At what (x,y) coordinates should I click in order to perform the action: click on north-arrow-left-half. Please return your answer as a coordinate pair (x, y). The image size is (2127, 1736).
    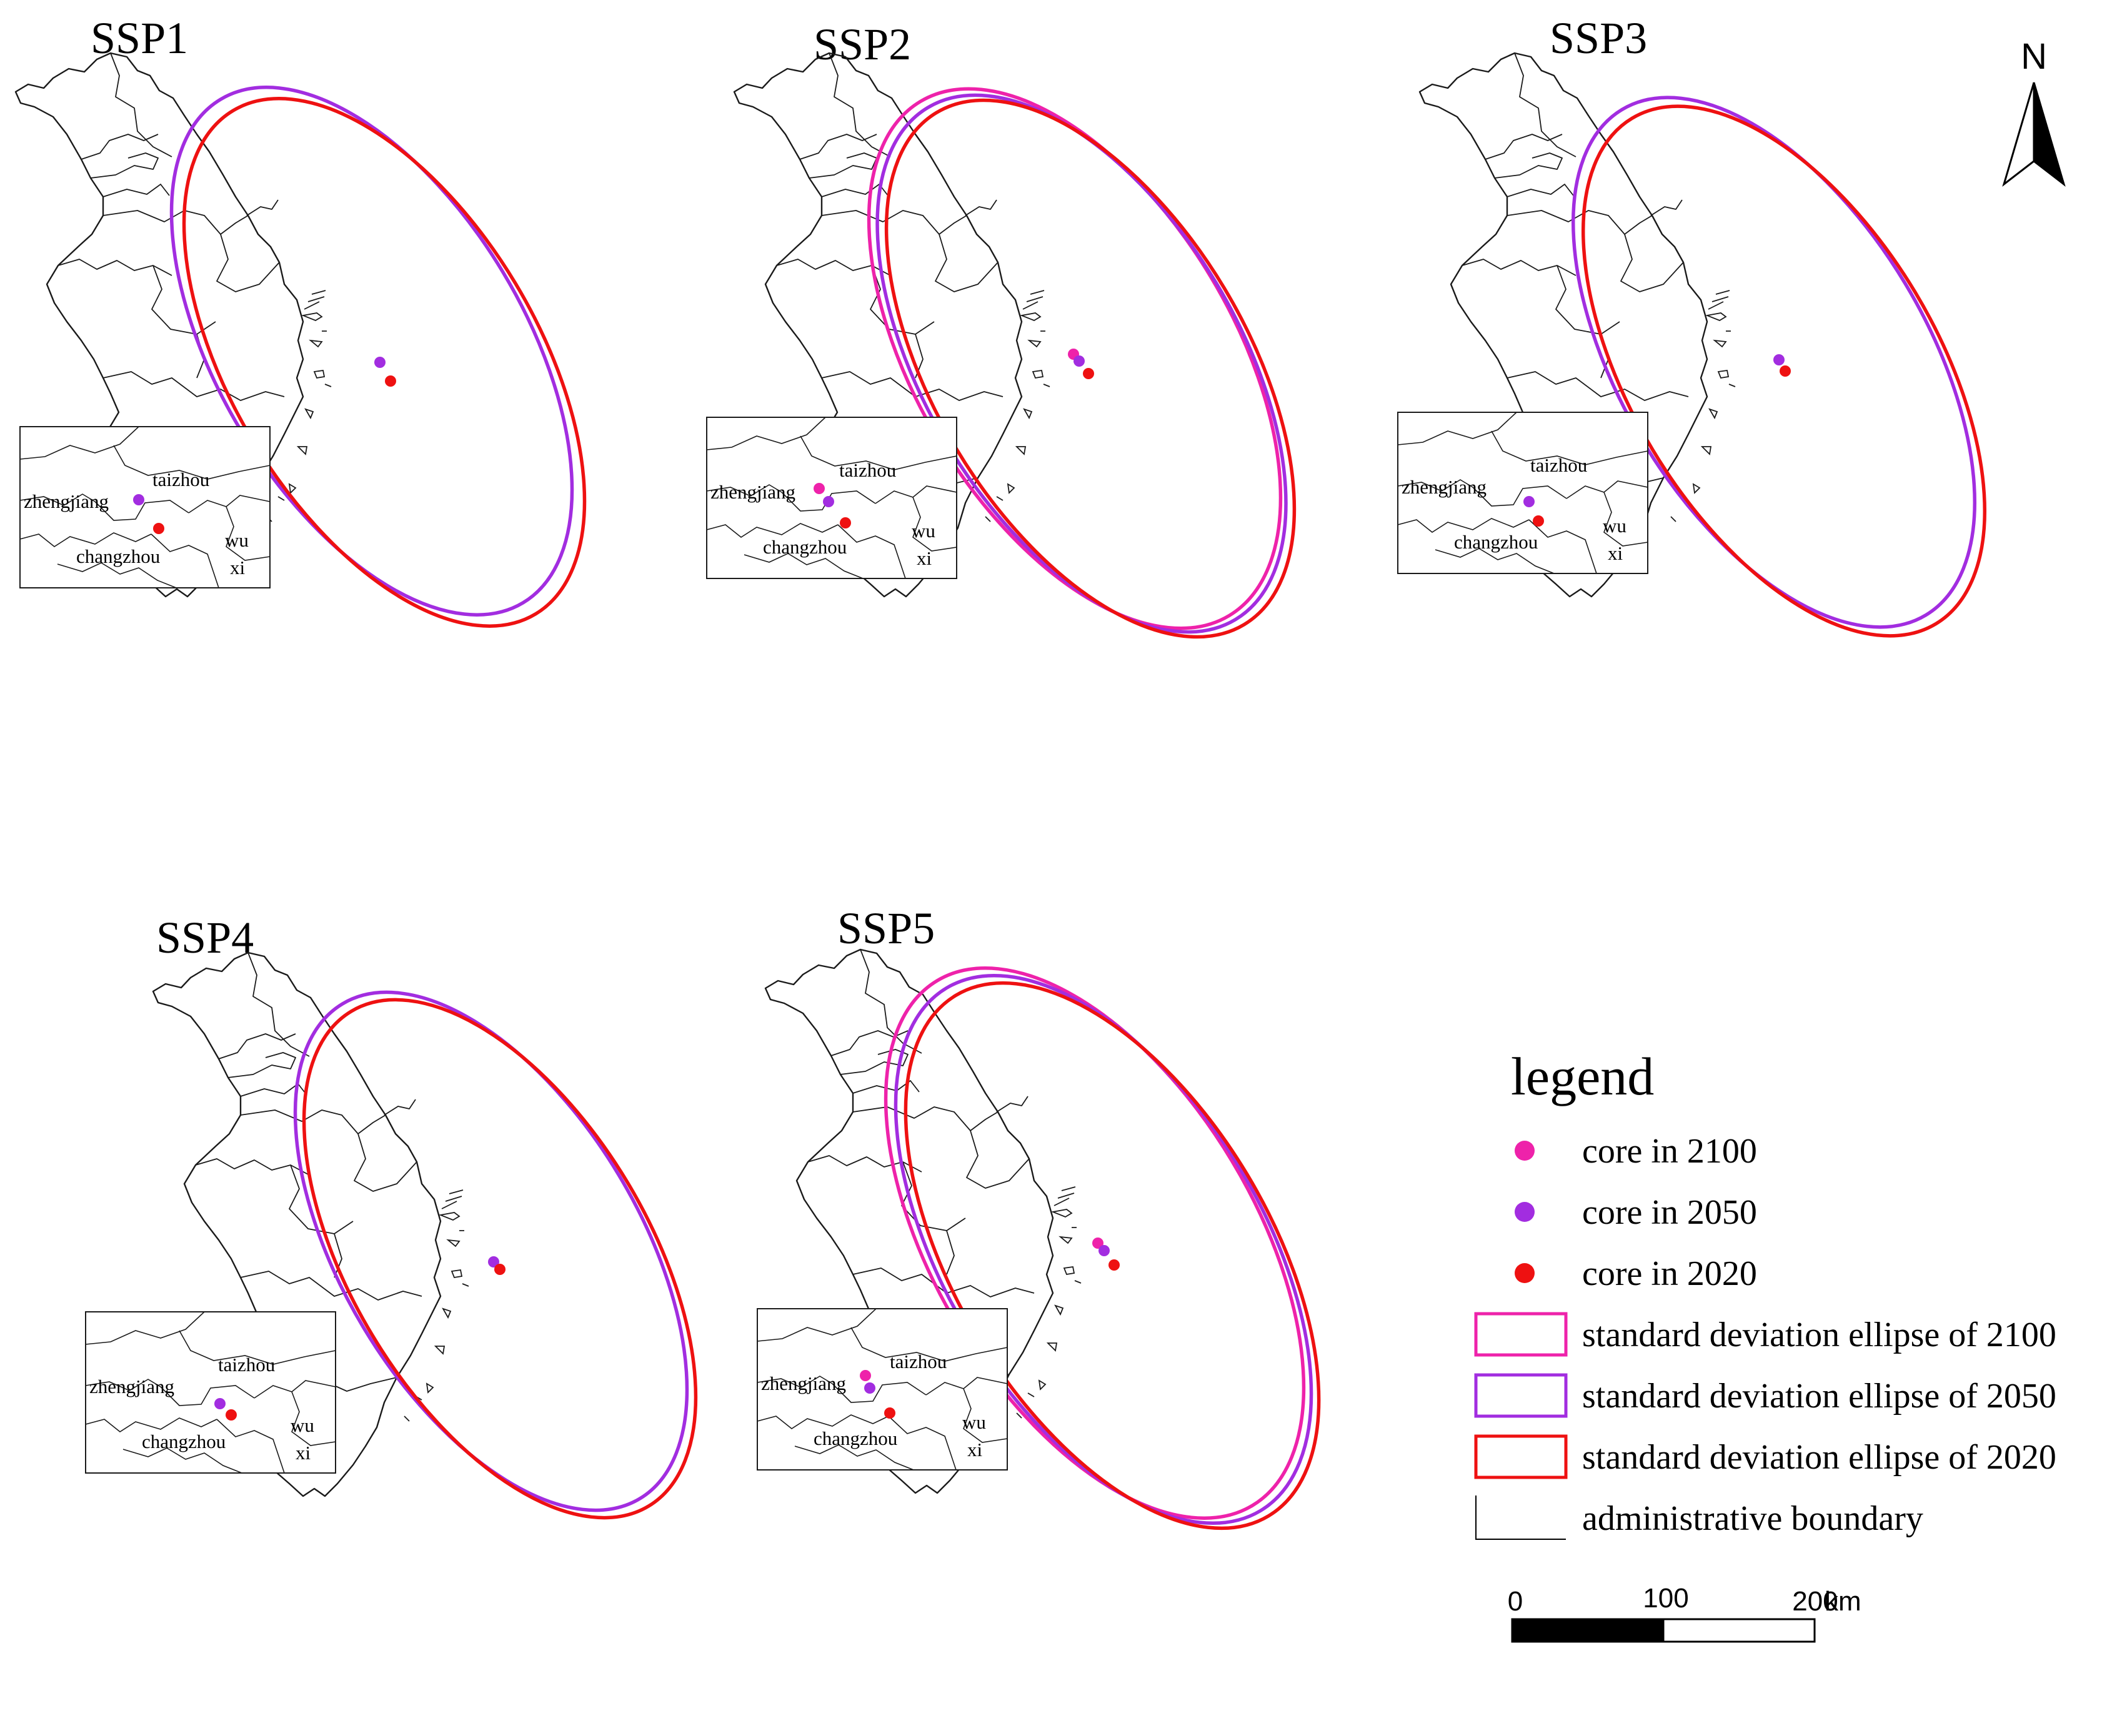
    Looking at the image, I should click on (2019, 134).